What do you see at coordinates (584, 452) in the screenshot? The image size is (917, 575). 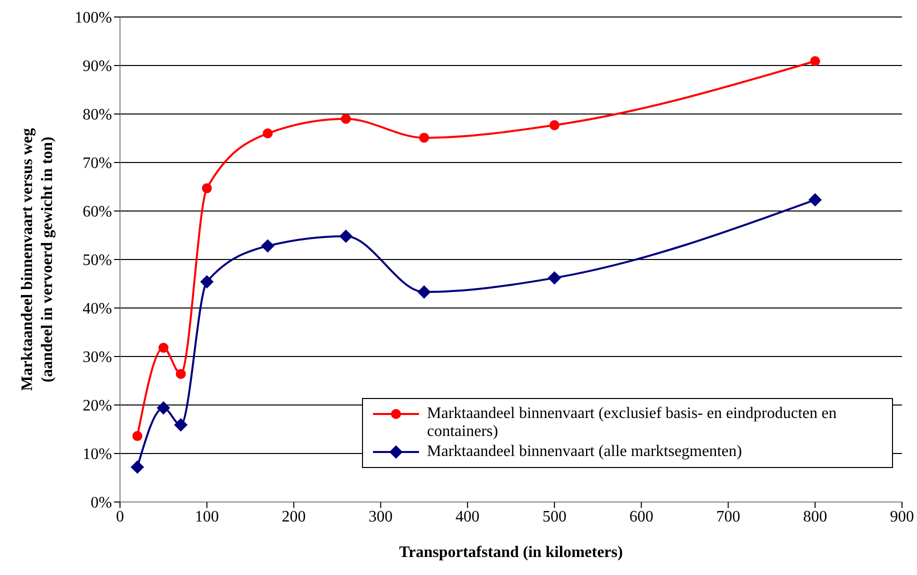 I see `legend-label: Marktaandeel binnenvaart (alle marktsegmenten)` at bounding box center [584, 452].